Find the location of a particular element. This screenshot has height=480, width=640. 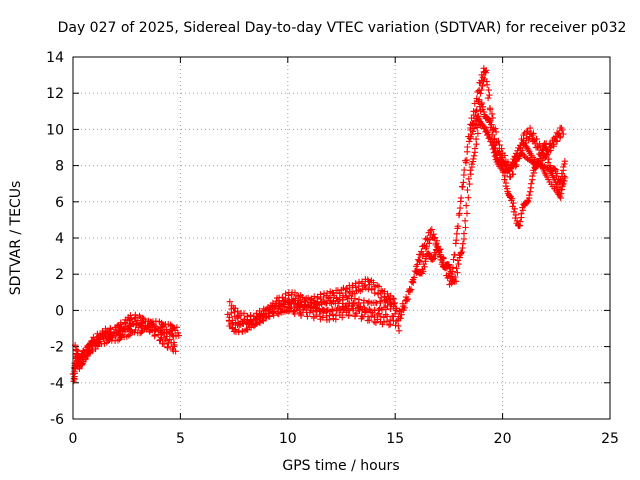

y-tick-label: 2 is located at coordinates (59, 275).